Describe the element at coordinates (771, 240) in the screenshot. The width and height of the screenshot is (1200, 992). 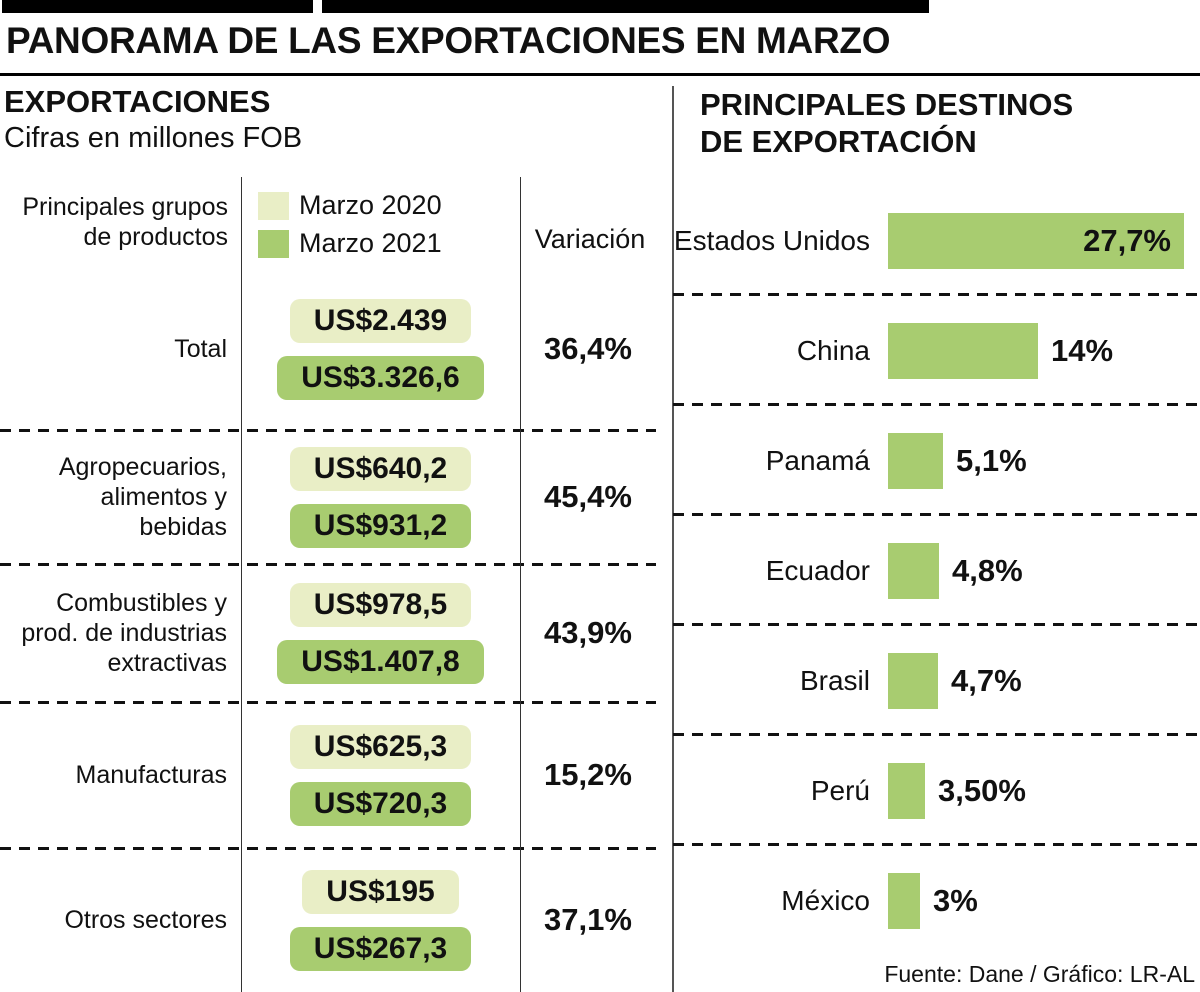
I see `destination-label: Estados Unidos` at that location.